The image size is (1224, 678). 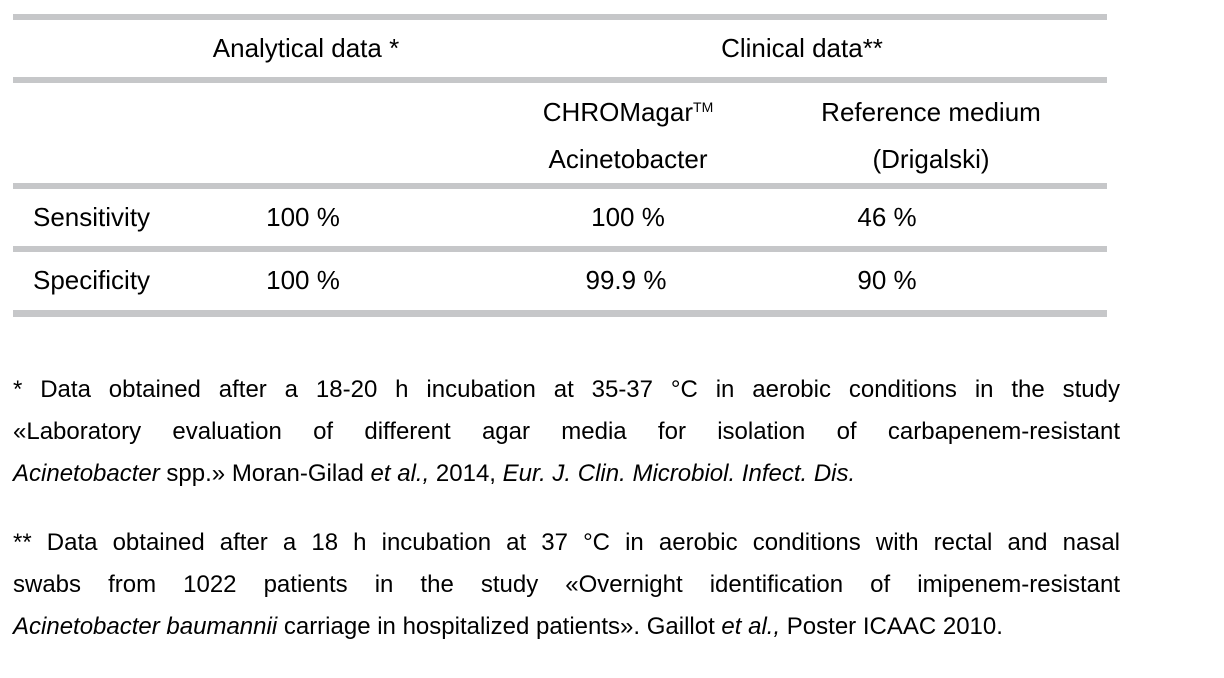 What do you see at coordinates (560, 313) in the screenshot?
I see `table-rule-bottom` at bounding box center [560, 313].